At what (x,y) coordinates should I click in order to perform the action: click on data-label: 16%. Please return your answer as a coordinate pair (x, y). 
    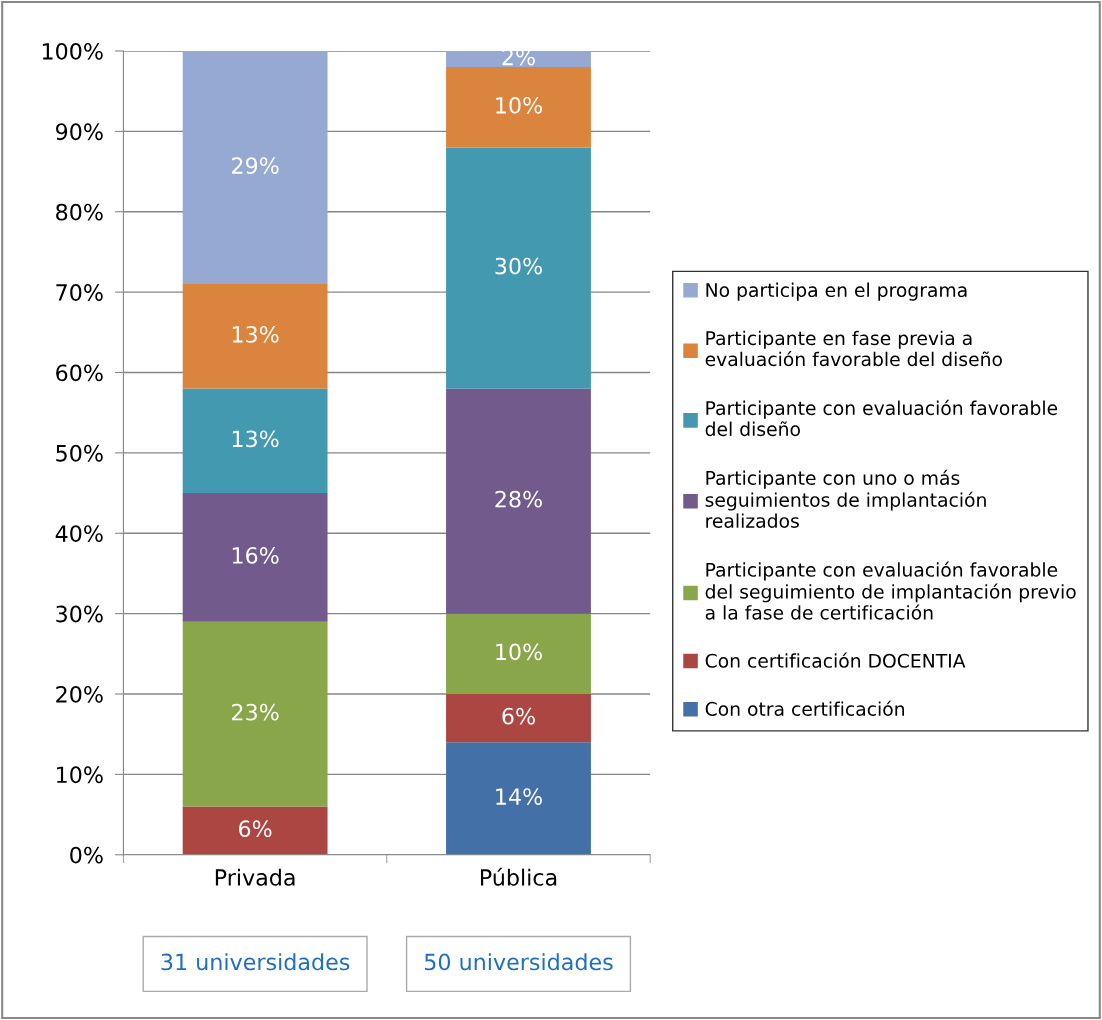
    Looking at the image, I should click on (255, 555).